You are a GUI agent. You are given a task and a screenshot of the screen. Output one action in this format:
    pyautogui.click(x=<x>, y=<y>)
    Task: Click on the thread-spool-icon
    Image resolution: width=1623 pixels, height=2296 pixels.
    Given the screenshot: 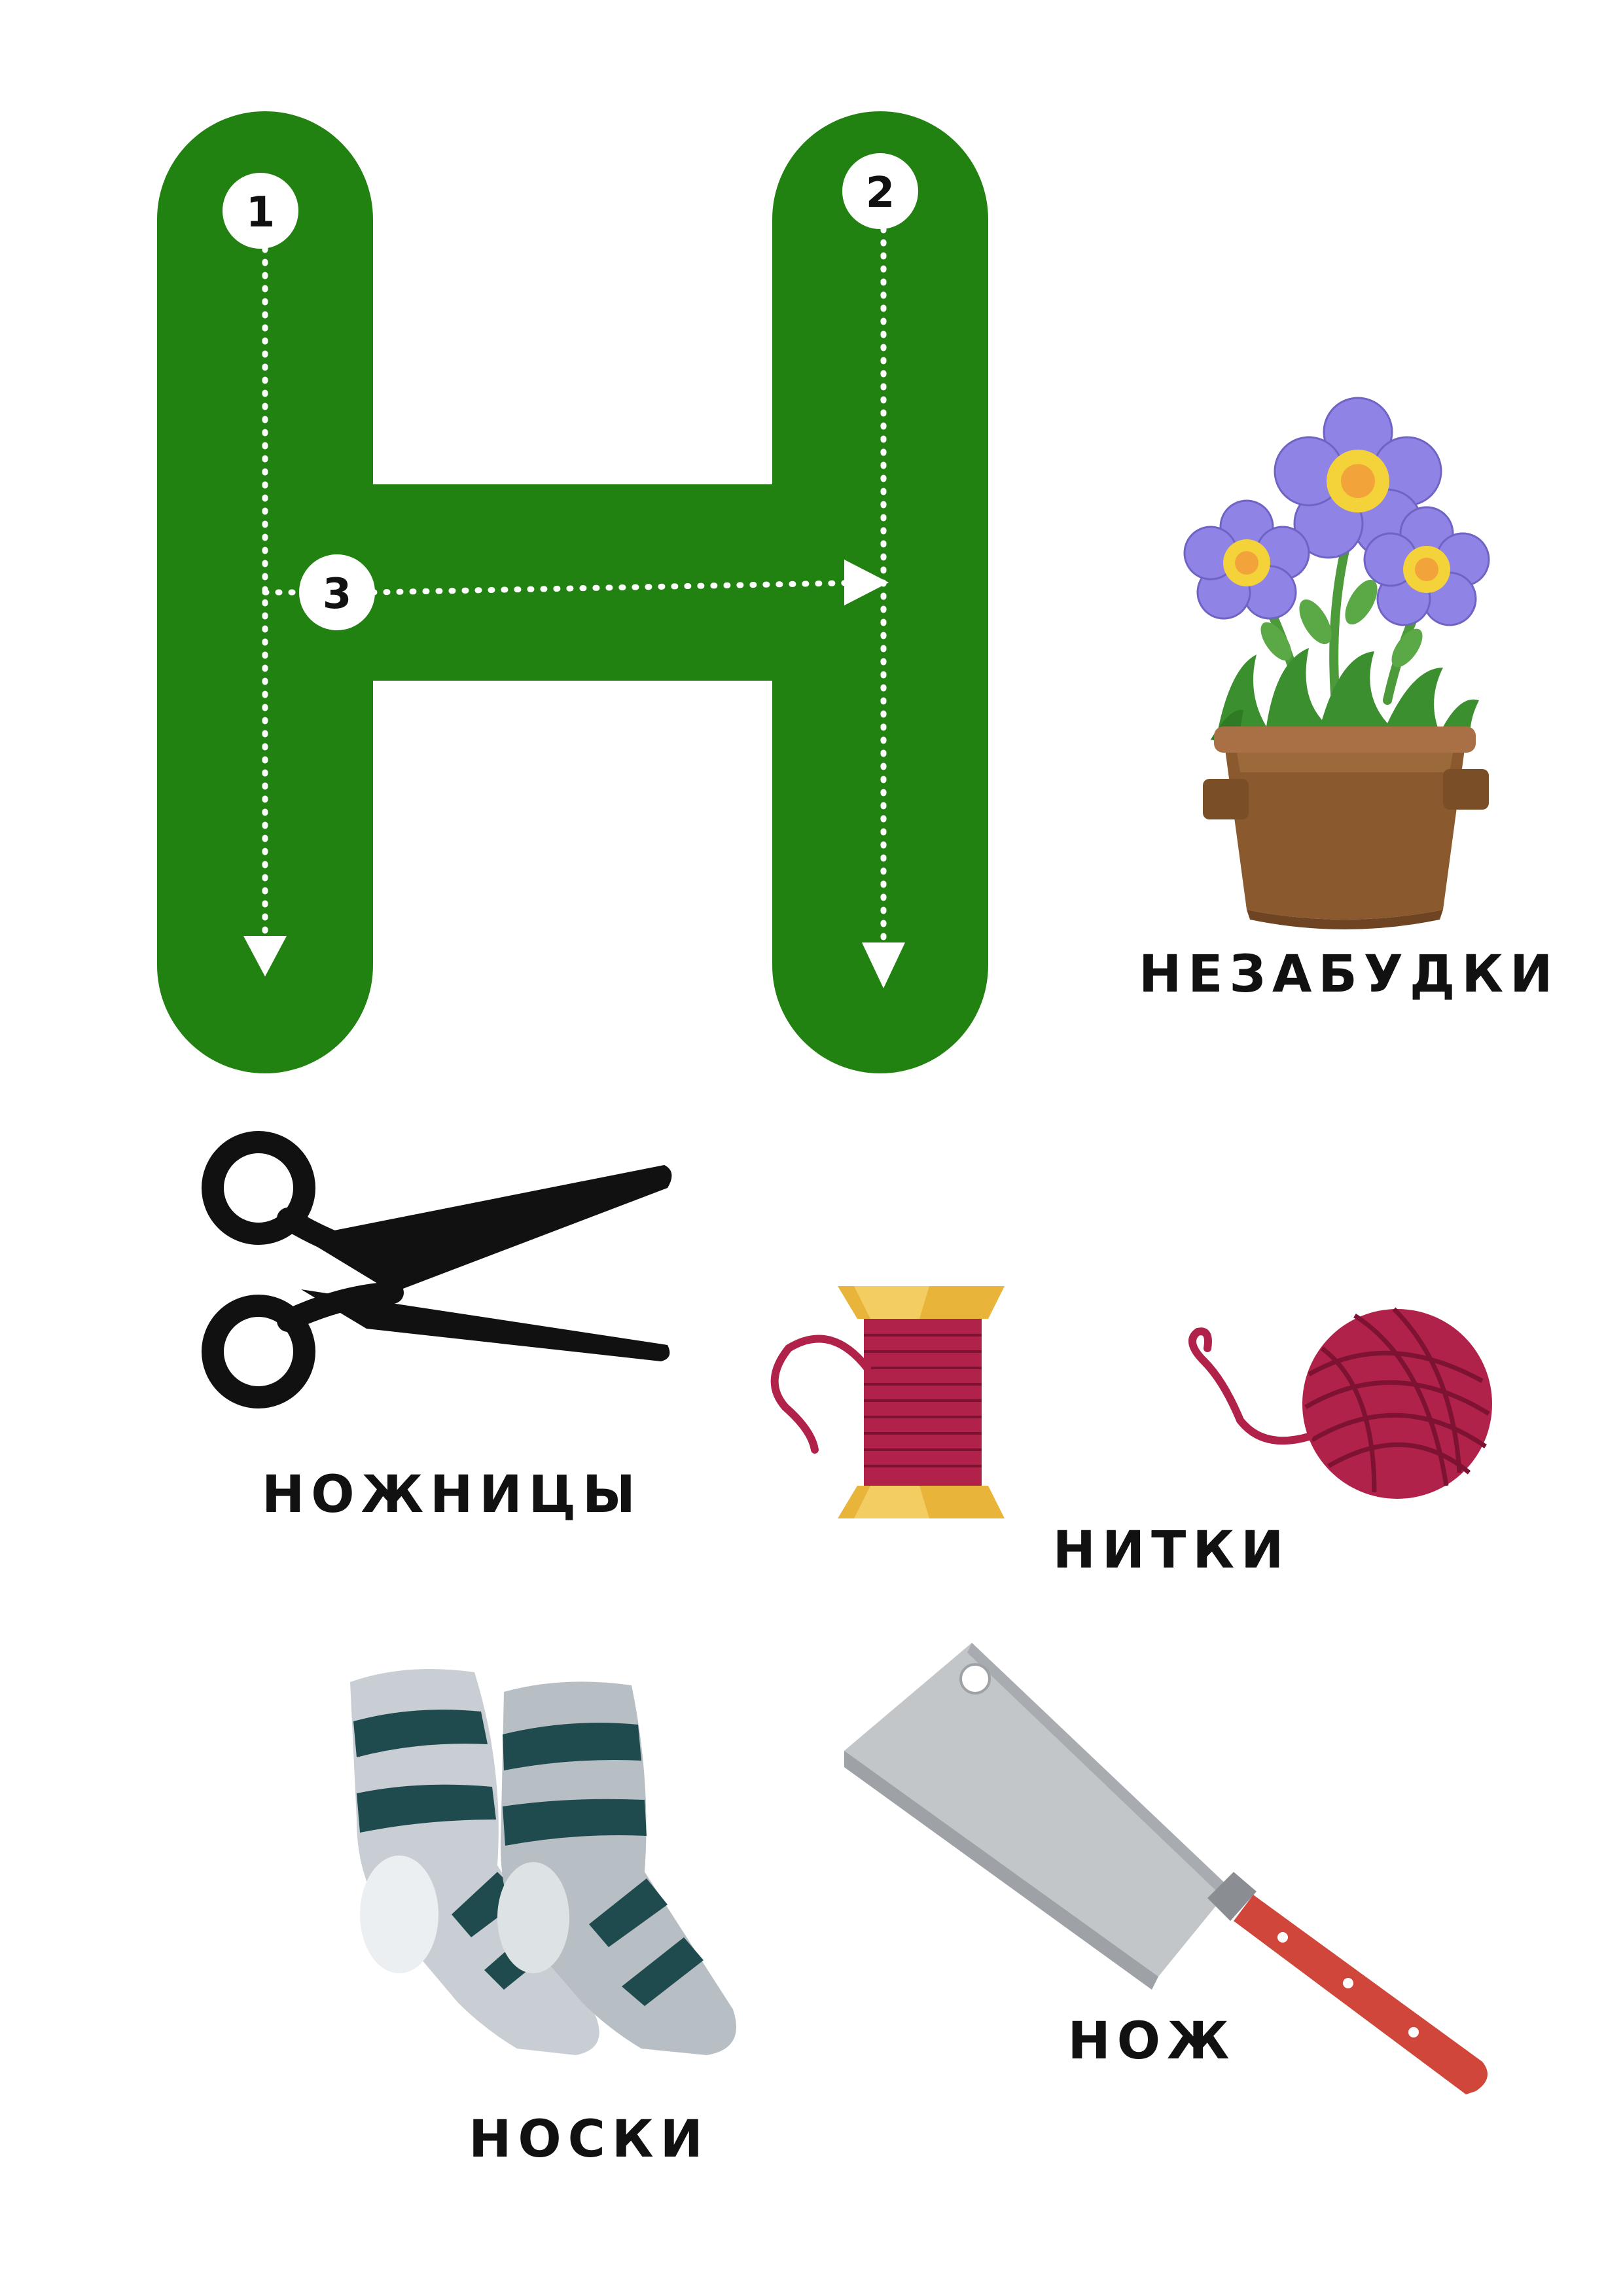 What is the action you would take?
    pyautogui.click(x=888, y=1402)
    